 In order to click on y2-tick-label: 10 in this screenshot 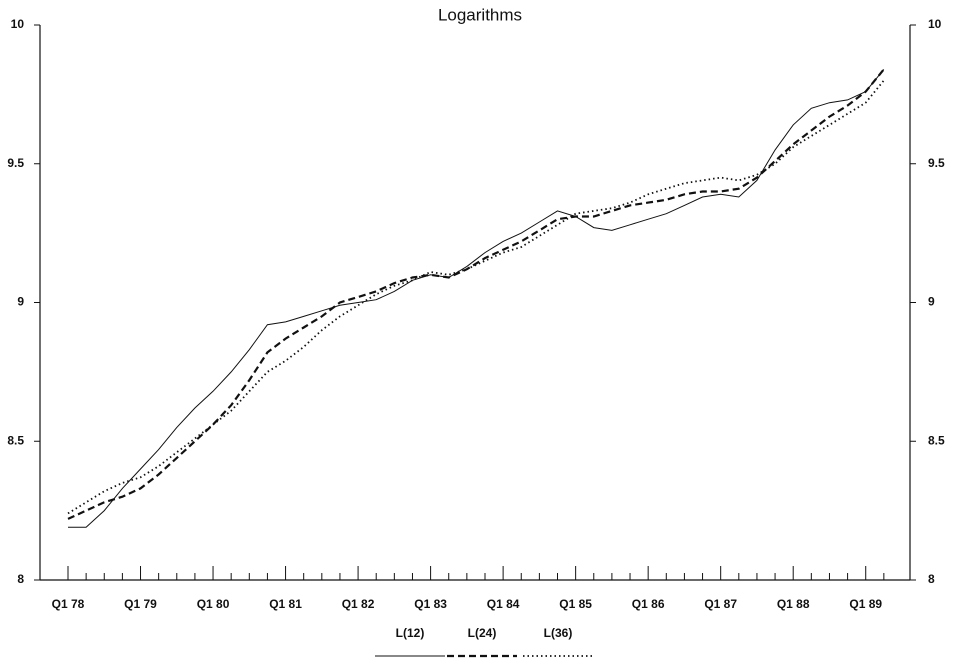, I will do `click(935, 24)`.